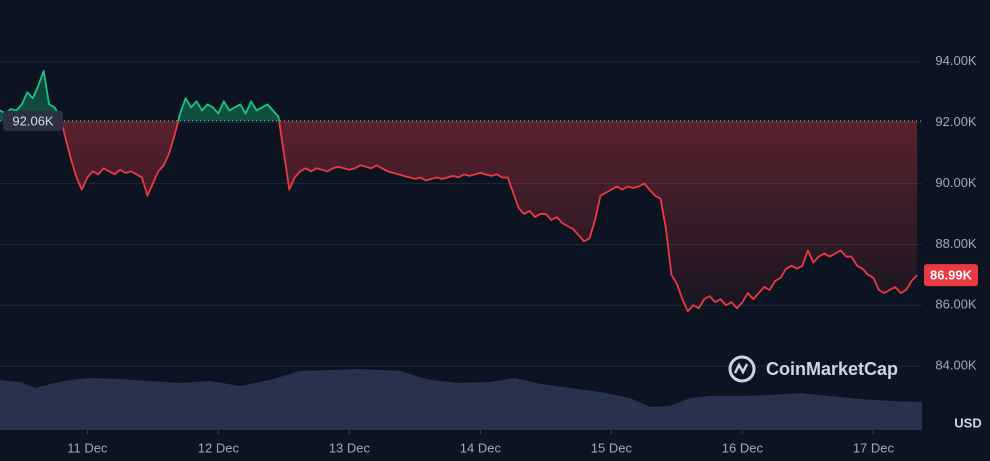 The height and width of the screenshot is (461, 990). Describe the element at coordinates (956, 60) in the screenshot. I see `y-tick-label: 94.00K` at that location.